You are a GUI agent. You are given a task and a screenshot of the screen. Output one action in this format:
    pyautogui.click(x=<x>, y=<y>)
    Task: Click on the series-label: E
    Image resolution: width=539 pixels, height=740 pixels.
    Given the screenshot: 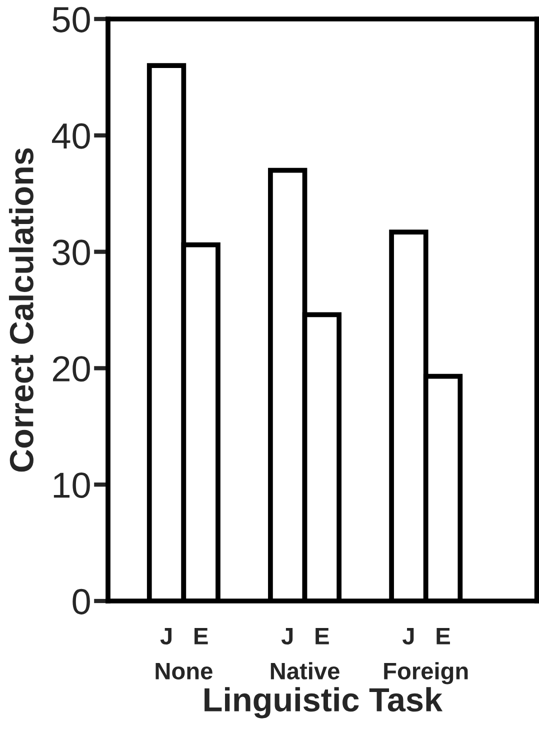 What is the action you would take?
    pyautogui.click(x=201, y=636)
    